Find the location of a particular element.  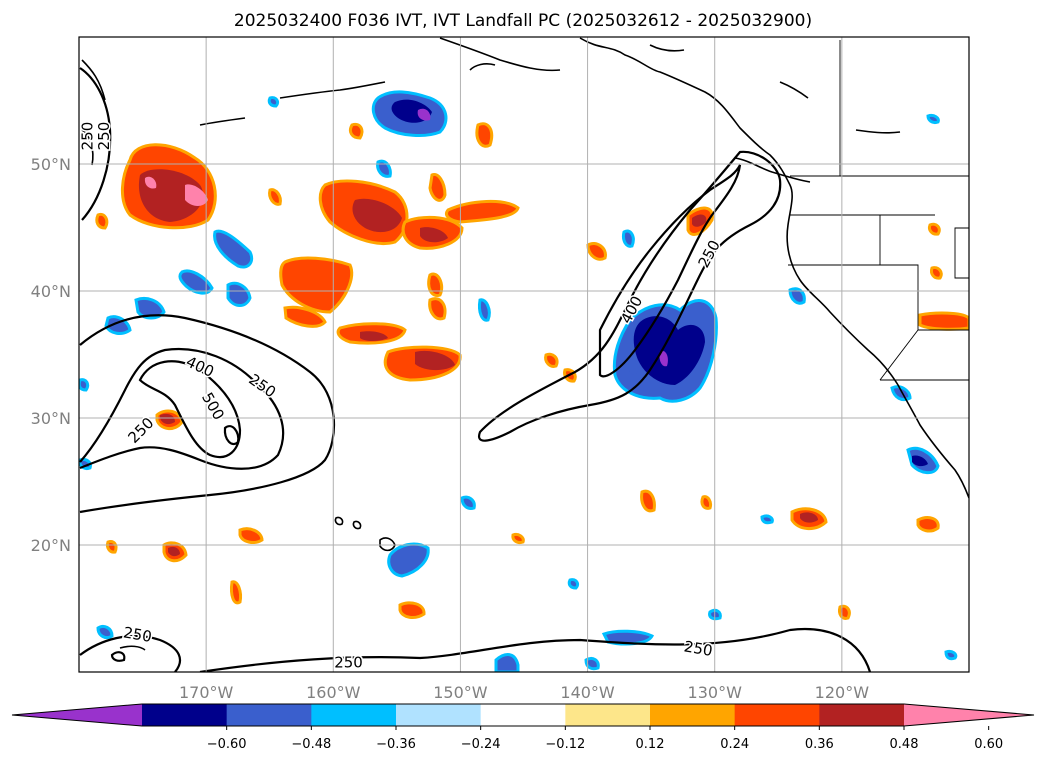

colorbar-tick-label: 0.12 is located at coordinates (650, 744).